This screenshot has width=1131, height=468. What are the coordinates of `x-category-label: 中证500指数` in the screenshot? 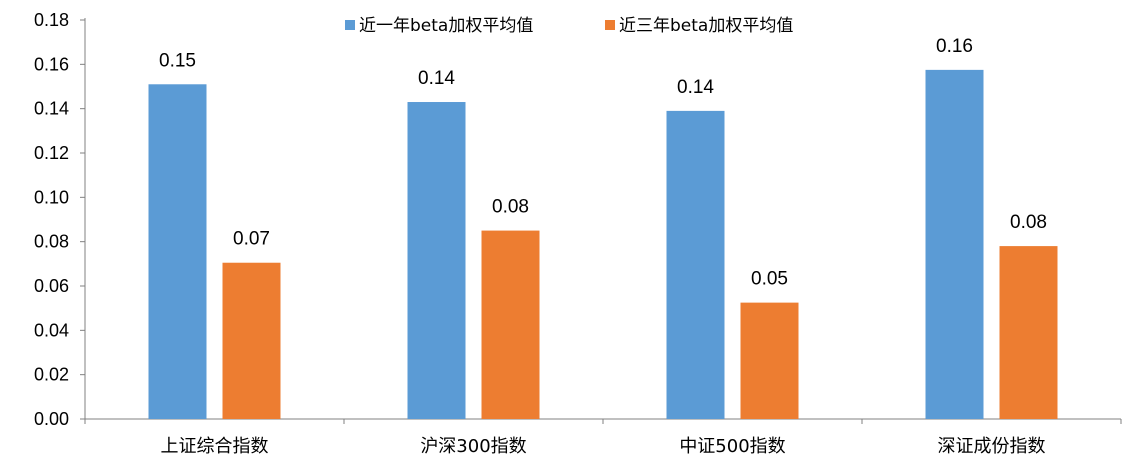 It's located at (732, 446).